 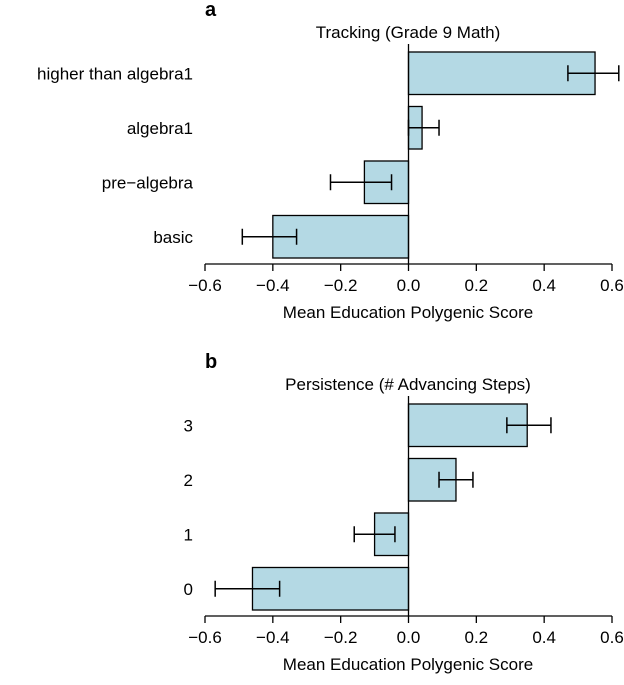 I want to click on panel-b-label: b, so click(x=211, y=362).